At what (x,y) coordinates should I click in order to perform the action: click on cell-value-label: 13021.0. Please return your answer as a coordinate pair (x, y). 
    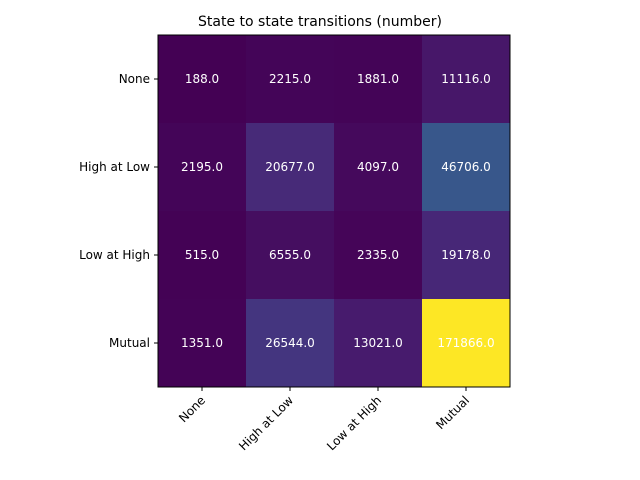
    Looking at the image, I should click on (378, 343).